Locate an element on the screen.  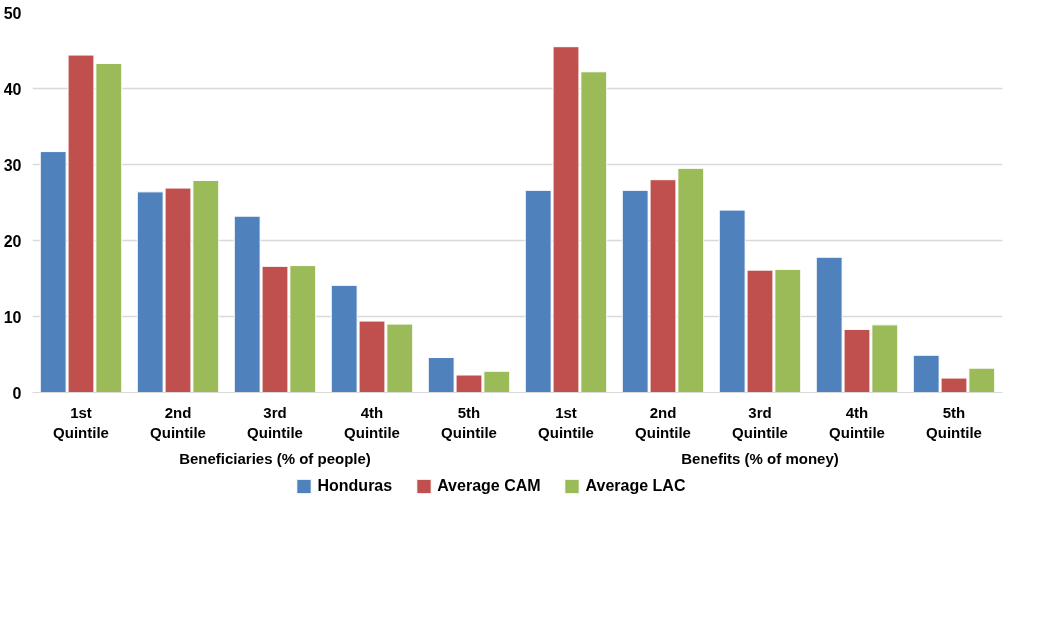
text: Beneficiaries (% of people) is located at coordinates (275, 458).